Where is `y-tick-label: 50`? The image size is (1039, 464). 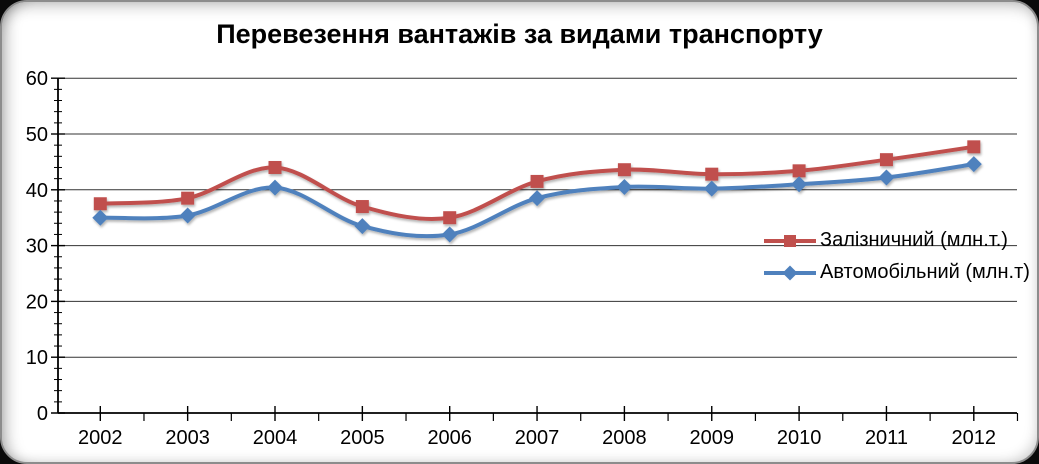
y-tick-label: 50 is located at coordinates (37, 135).